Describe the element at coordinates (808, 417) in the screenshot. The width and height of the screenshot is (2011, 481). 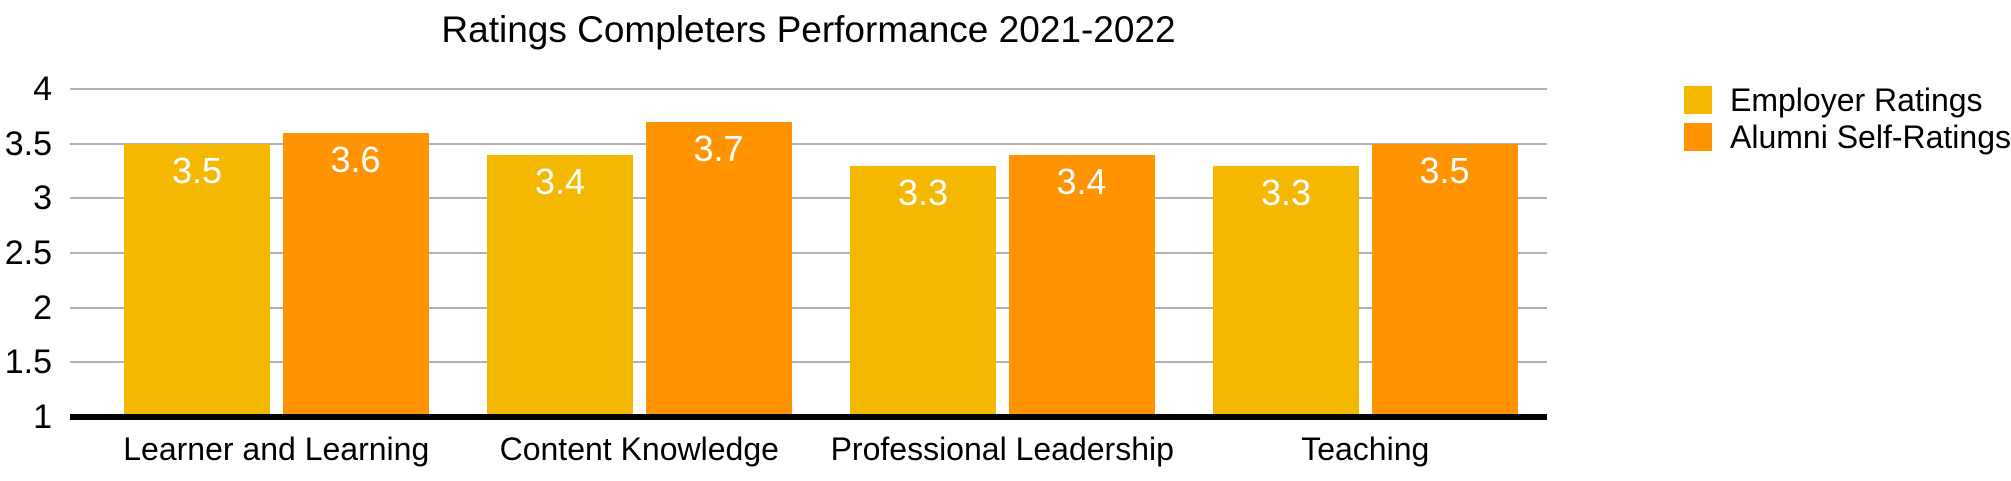
I see `x-axis-line` at that location.